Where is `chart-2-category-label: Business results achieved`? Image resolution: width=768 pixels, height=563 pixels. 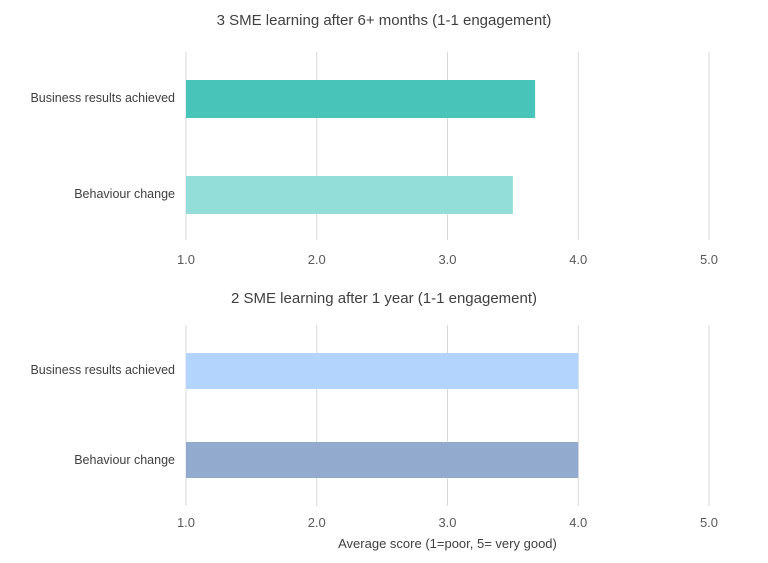 chart-2-category-label: Business results achieved is located at coordinates (102, 370).